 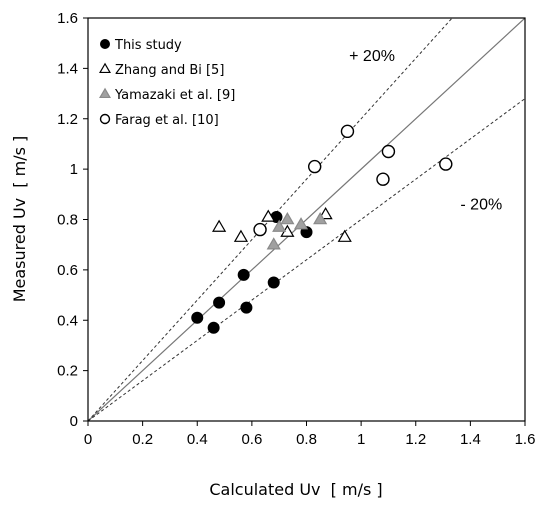 What do you see at coordinates (169, 70) in the screenshot?
I see `legend-label: Zhang and Bi [5]` at bounding box center [169, 70].